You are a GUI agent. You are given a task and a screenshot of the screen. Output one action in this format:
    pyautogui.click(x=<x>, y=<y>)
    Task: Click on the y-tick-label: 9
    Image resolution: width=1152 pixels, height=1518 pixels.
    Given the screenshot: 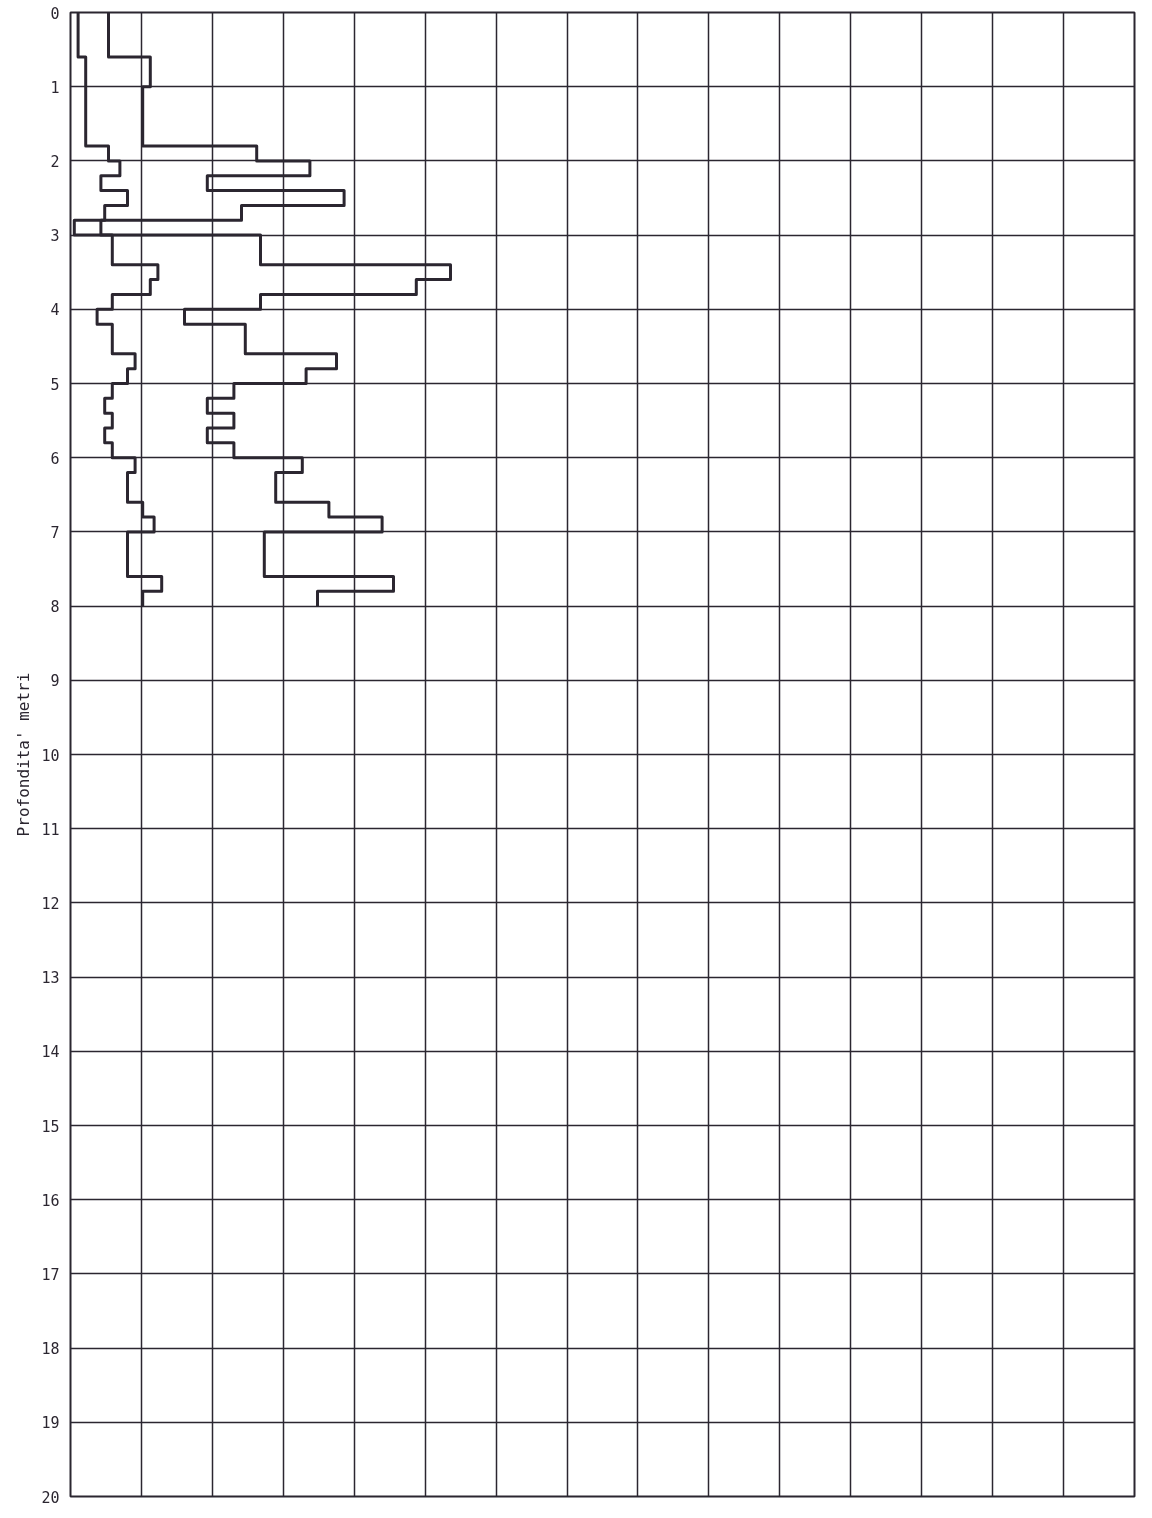 What is the action you would take?
    pyautogui.click(x=55, y=681)
    